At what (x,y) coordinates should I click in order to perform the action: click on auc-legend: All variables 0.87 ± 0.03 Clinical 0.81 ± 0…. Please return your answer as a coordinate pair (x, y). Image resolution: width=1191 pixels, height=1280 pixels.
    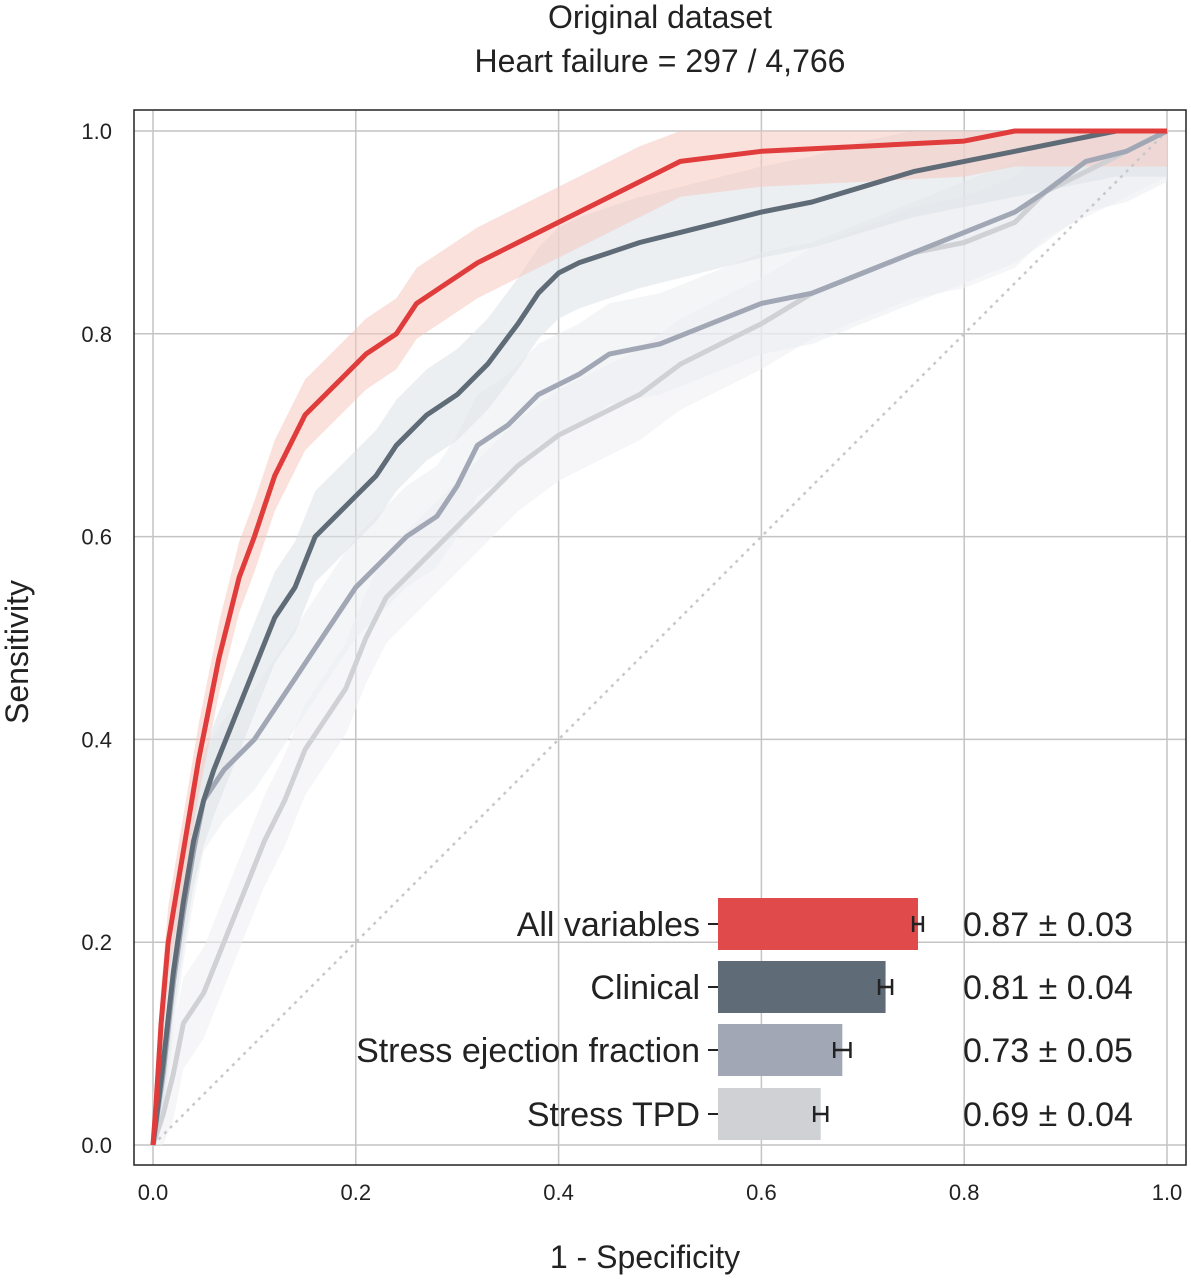
    Looking at the image, I should click on (744, 1019).